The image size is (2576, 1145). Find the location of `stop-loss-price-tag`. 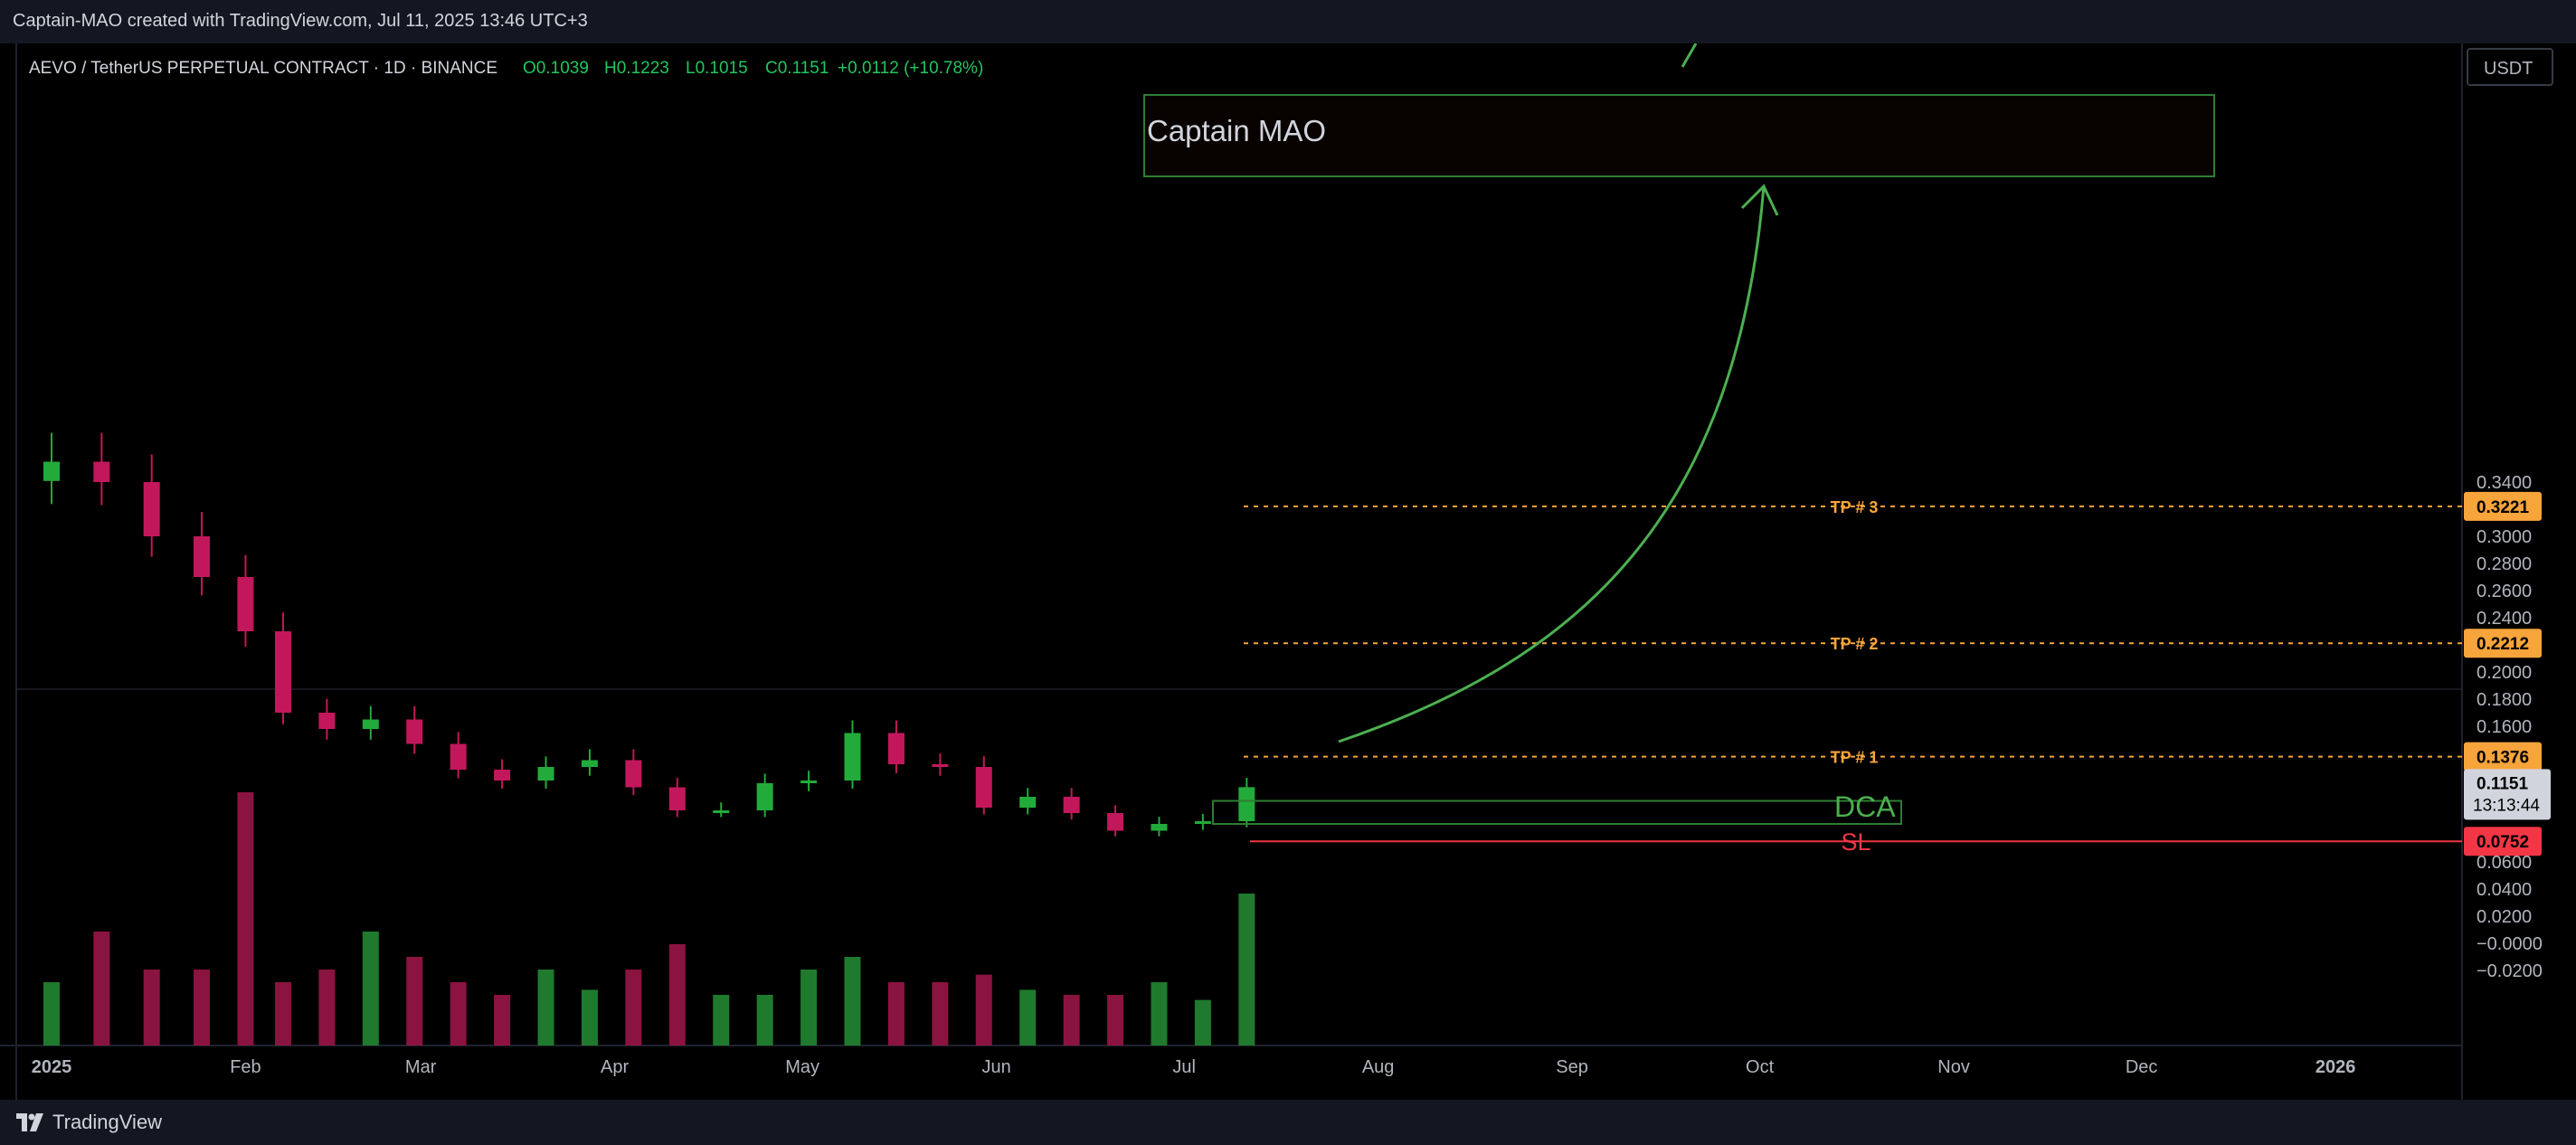

stop-loss-price-tag is located at coordinates (2503, 842).